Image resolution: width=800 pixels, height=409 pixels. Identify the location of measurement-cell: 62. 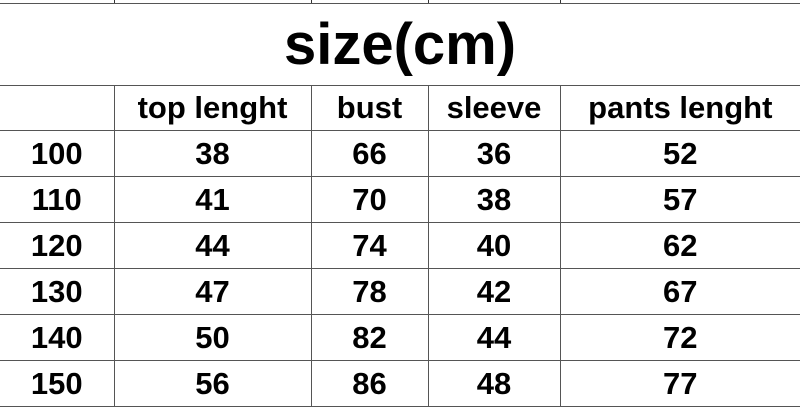
(679, 245).